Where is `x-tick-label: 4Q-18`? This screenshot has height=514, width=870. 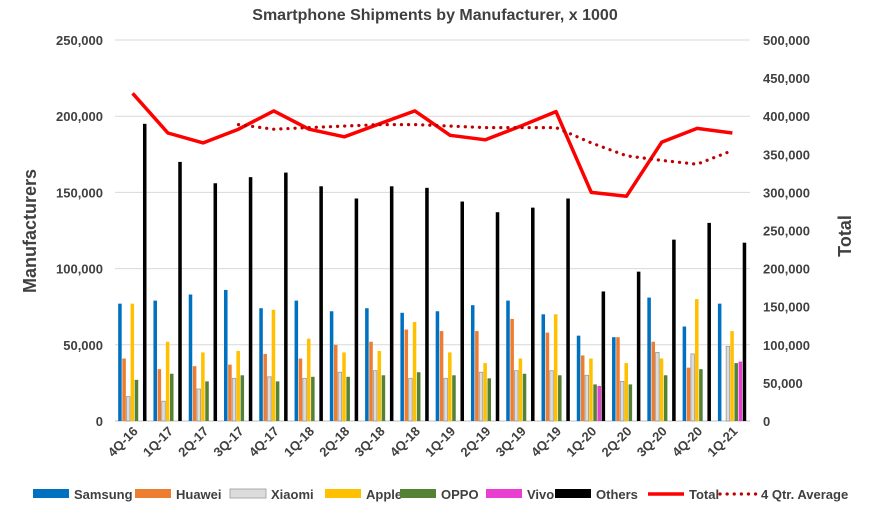 x-tick-label: 4Q-18 is located at coordinates (405, 442).